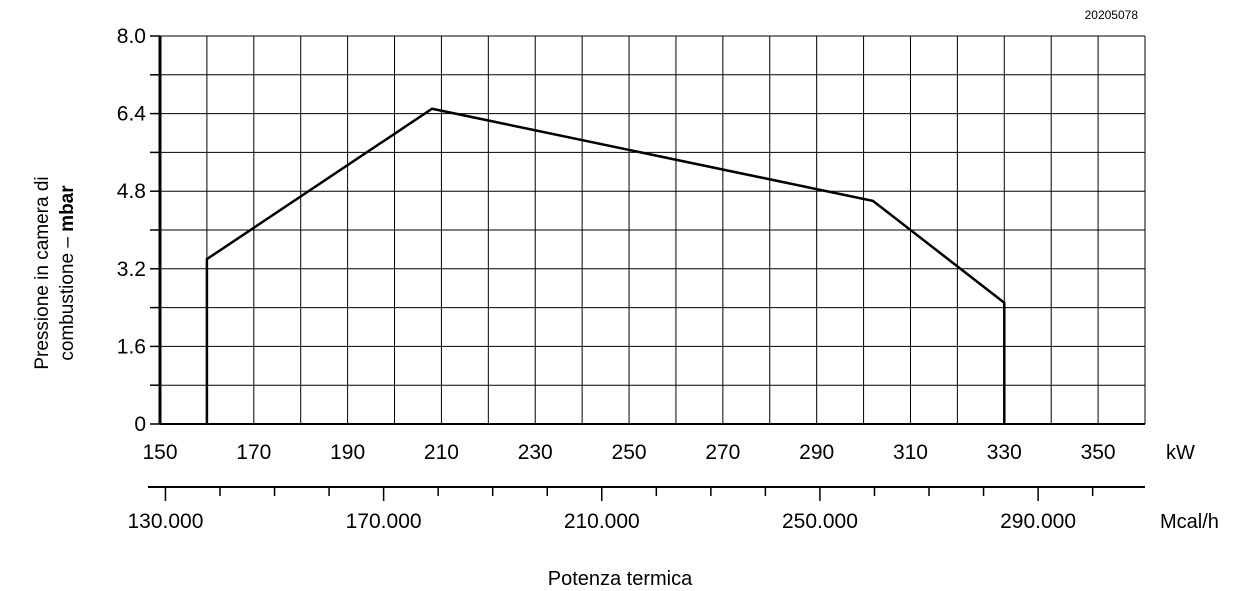 The width and height of the screenshot is (1233, 591). Describe the element at coordinates (384, 521) in the screenshot. I see `x-tick-label-mcal: 170.000` at that location.